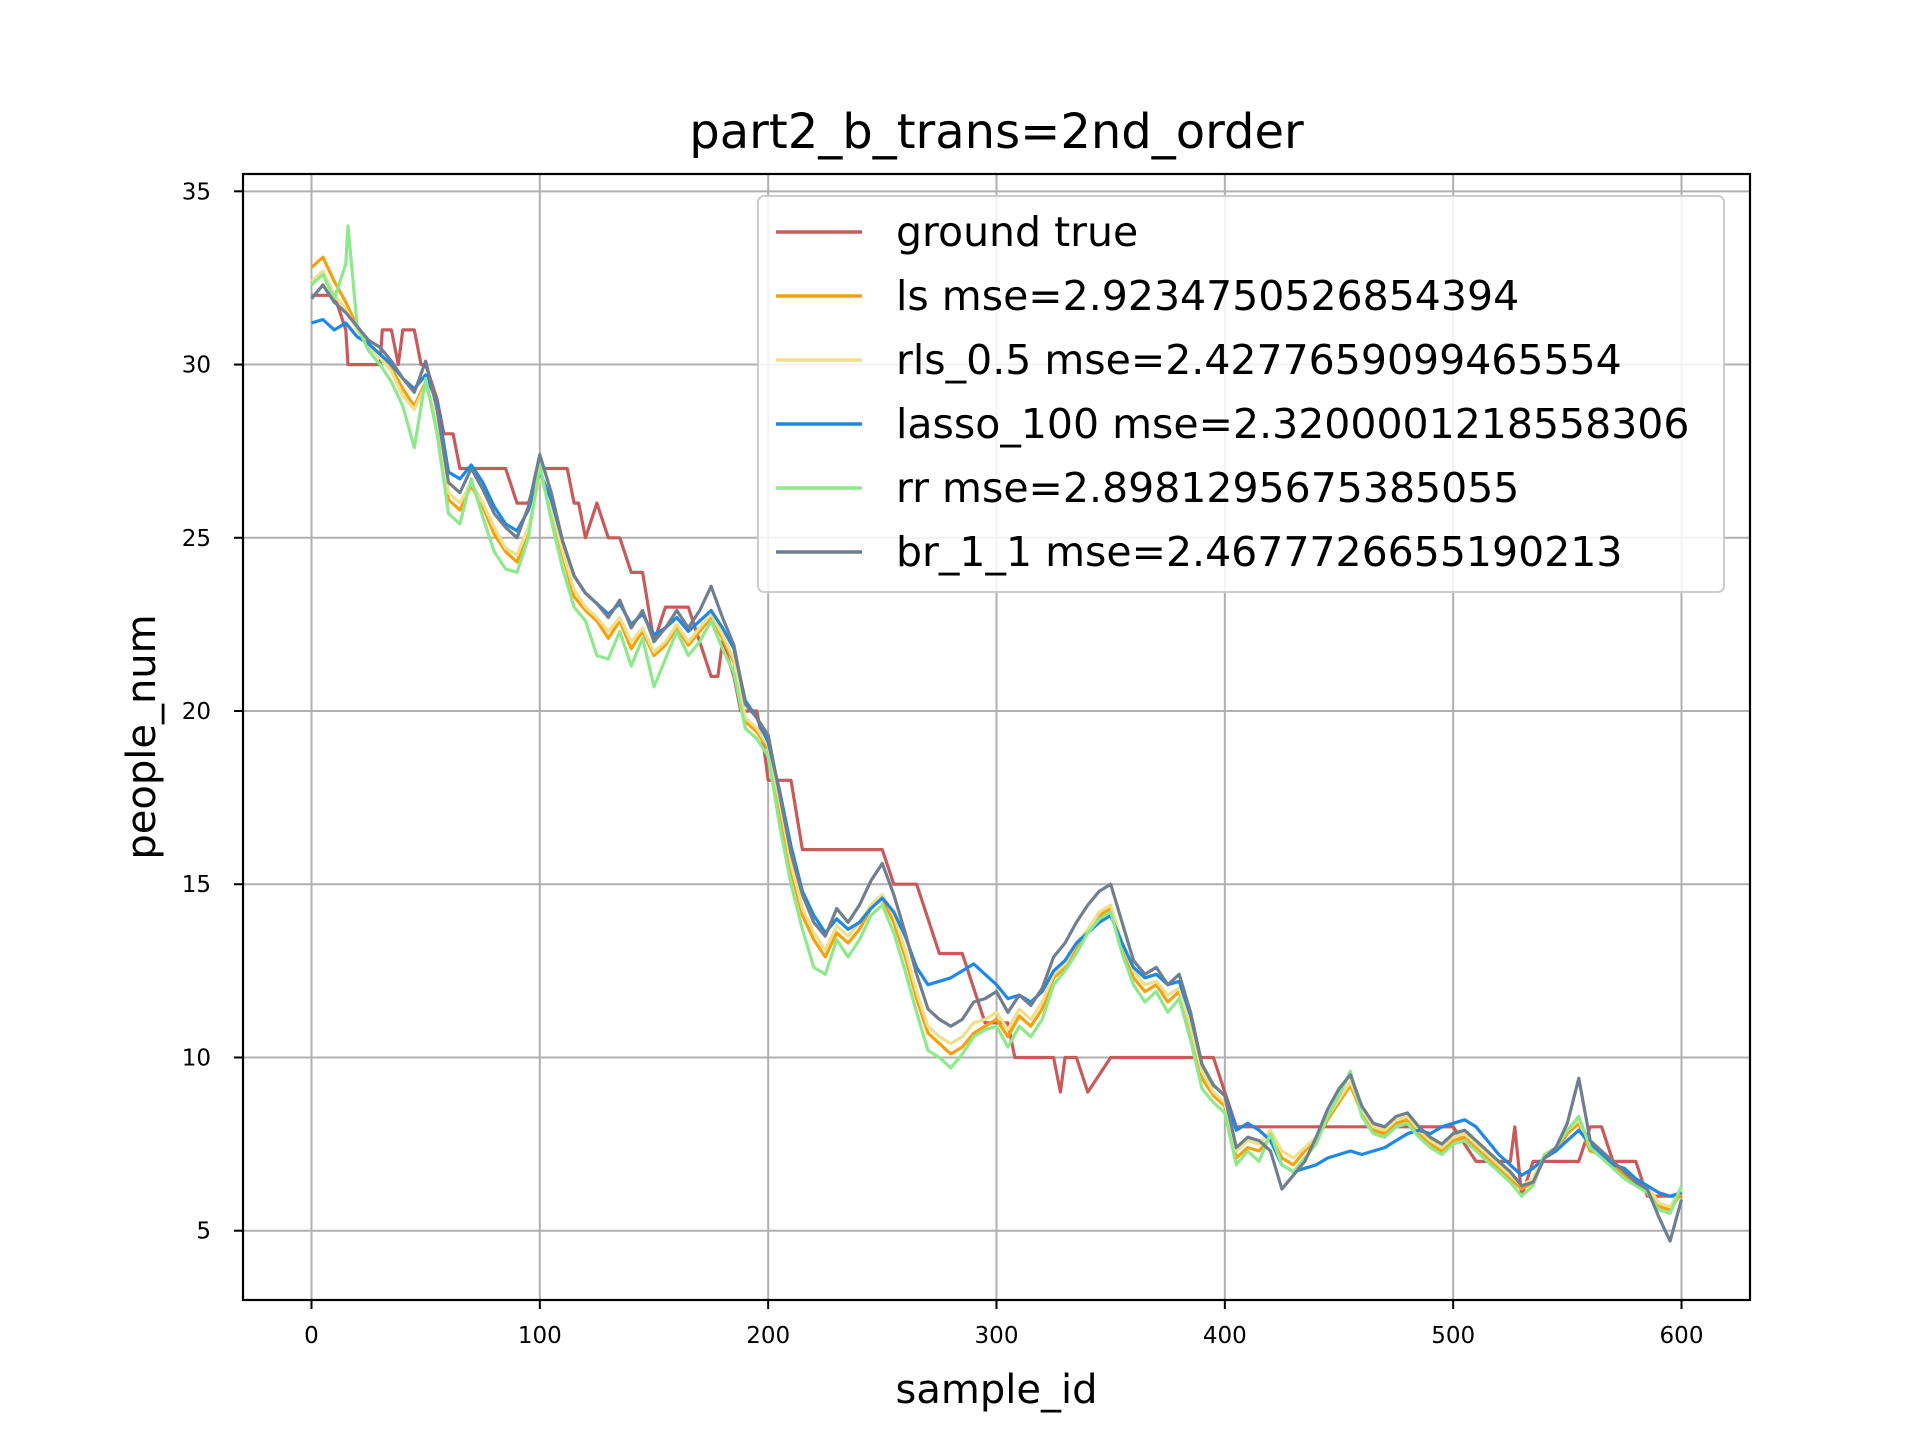 Image resolution: width=1920 pixels, height=1440 pixels. Describe the element at coordinates (196, 885) in the screenshot. I see `y-tick-label: 15` at that location.